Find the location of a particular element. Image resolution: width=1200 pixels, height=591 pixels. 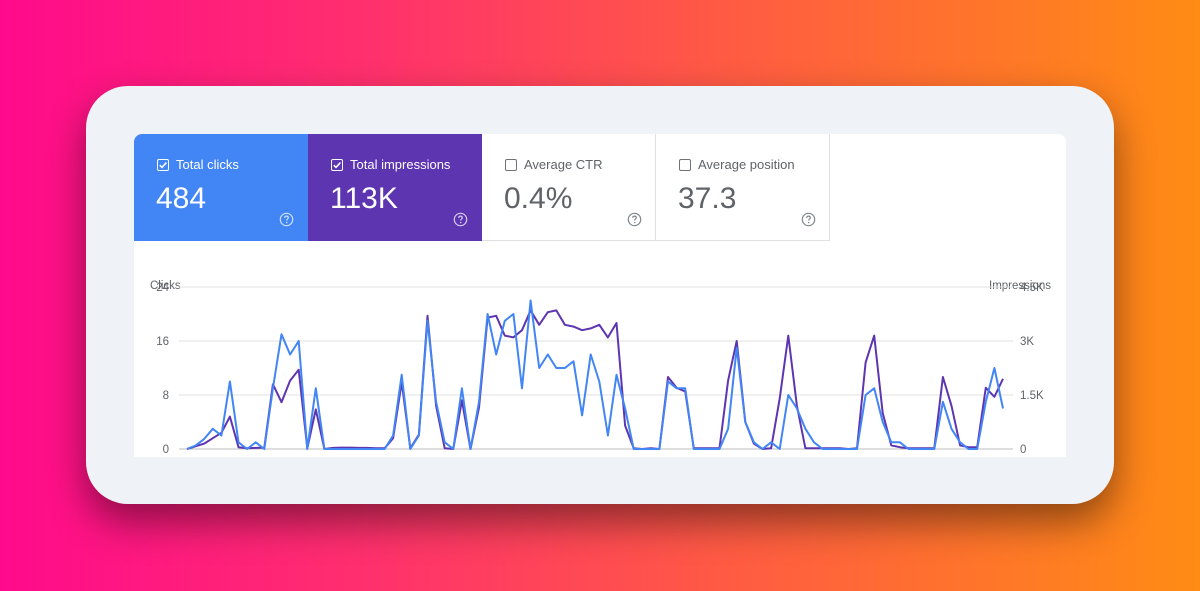

metric-card-average-ctr: Average CTR 0.4% is located at coordinates (569, 187).